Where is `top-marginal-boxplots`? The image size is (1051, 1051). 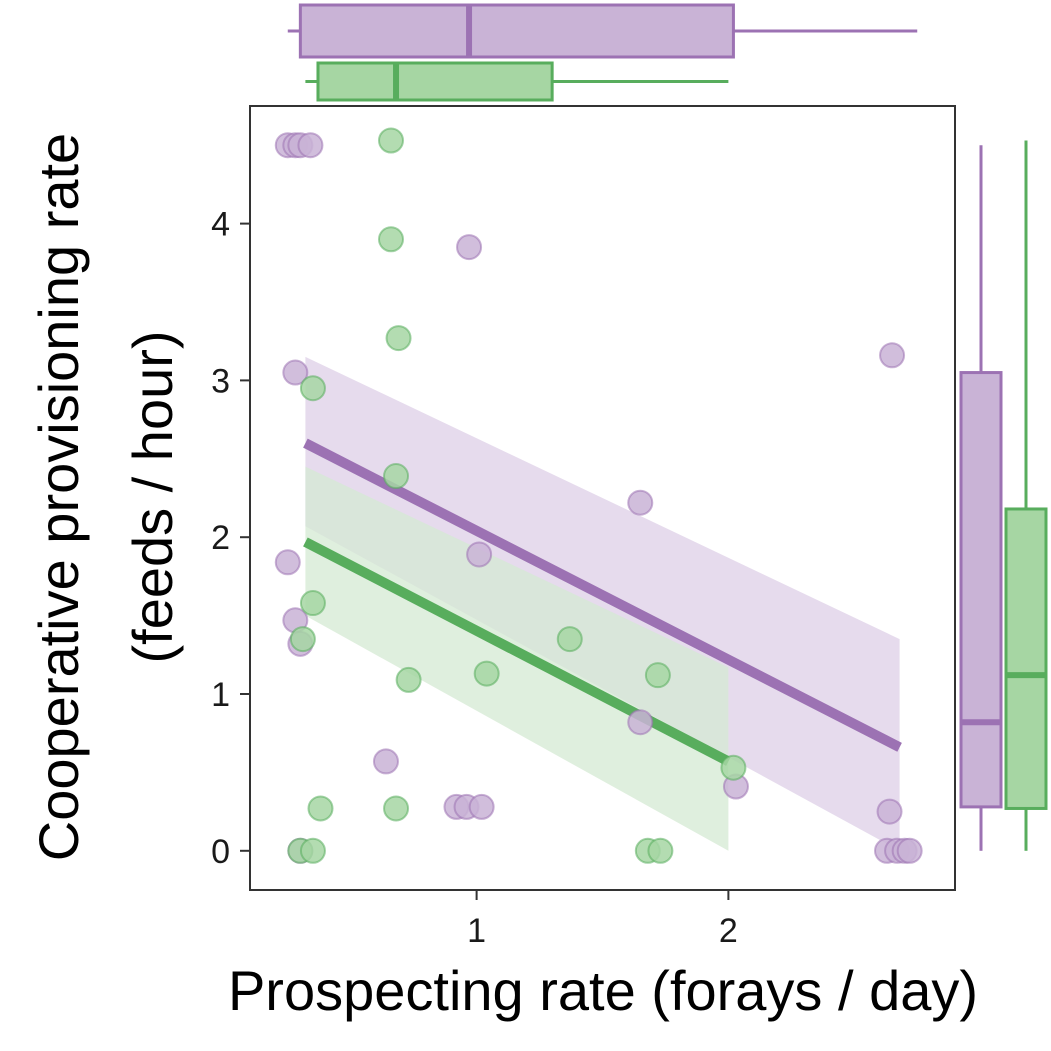 top-marginal-boxplots is located at coordinates (602, 52).